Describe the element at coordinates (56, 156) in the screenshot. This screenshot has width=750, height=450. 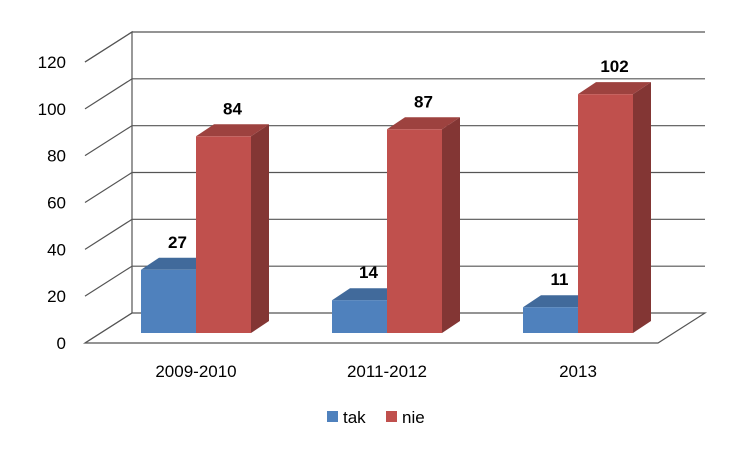
I see `y-tick-label: 80` at that location.